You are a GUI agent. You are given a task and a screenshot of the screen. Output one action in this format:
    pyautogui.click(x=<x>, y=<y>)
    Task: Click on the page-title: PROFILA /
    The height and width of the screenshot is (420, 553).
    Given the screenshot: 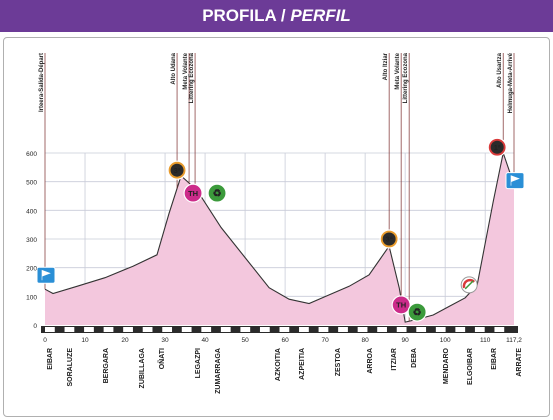 What is the action you would take?
    pyautogui.click(x=246, y=15)
    